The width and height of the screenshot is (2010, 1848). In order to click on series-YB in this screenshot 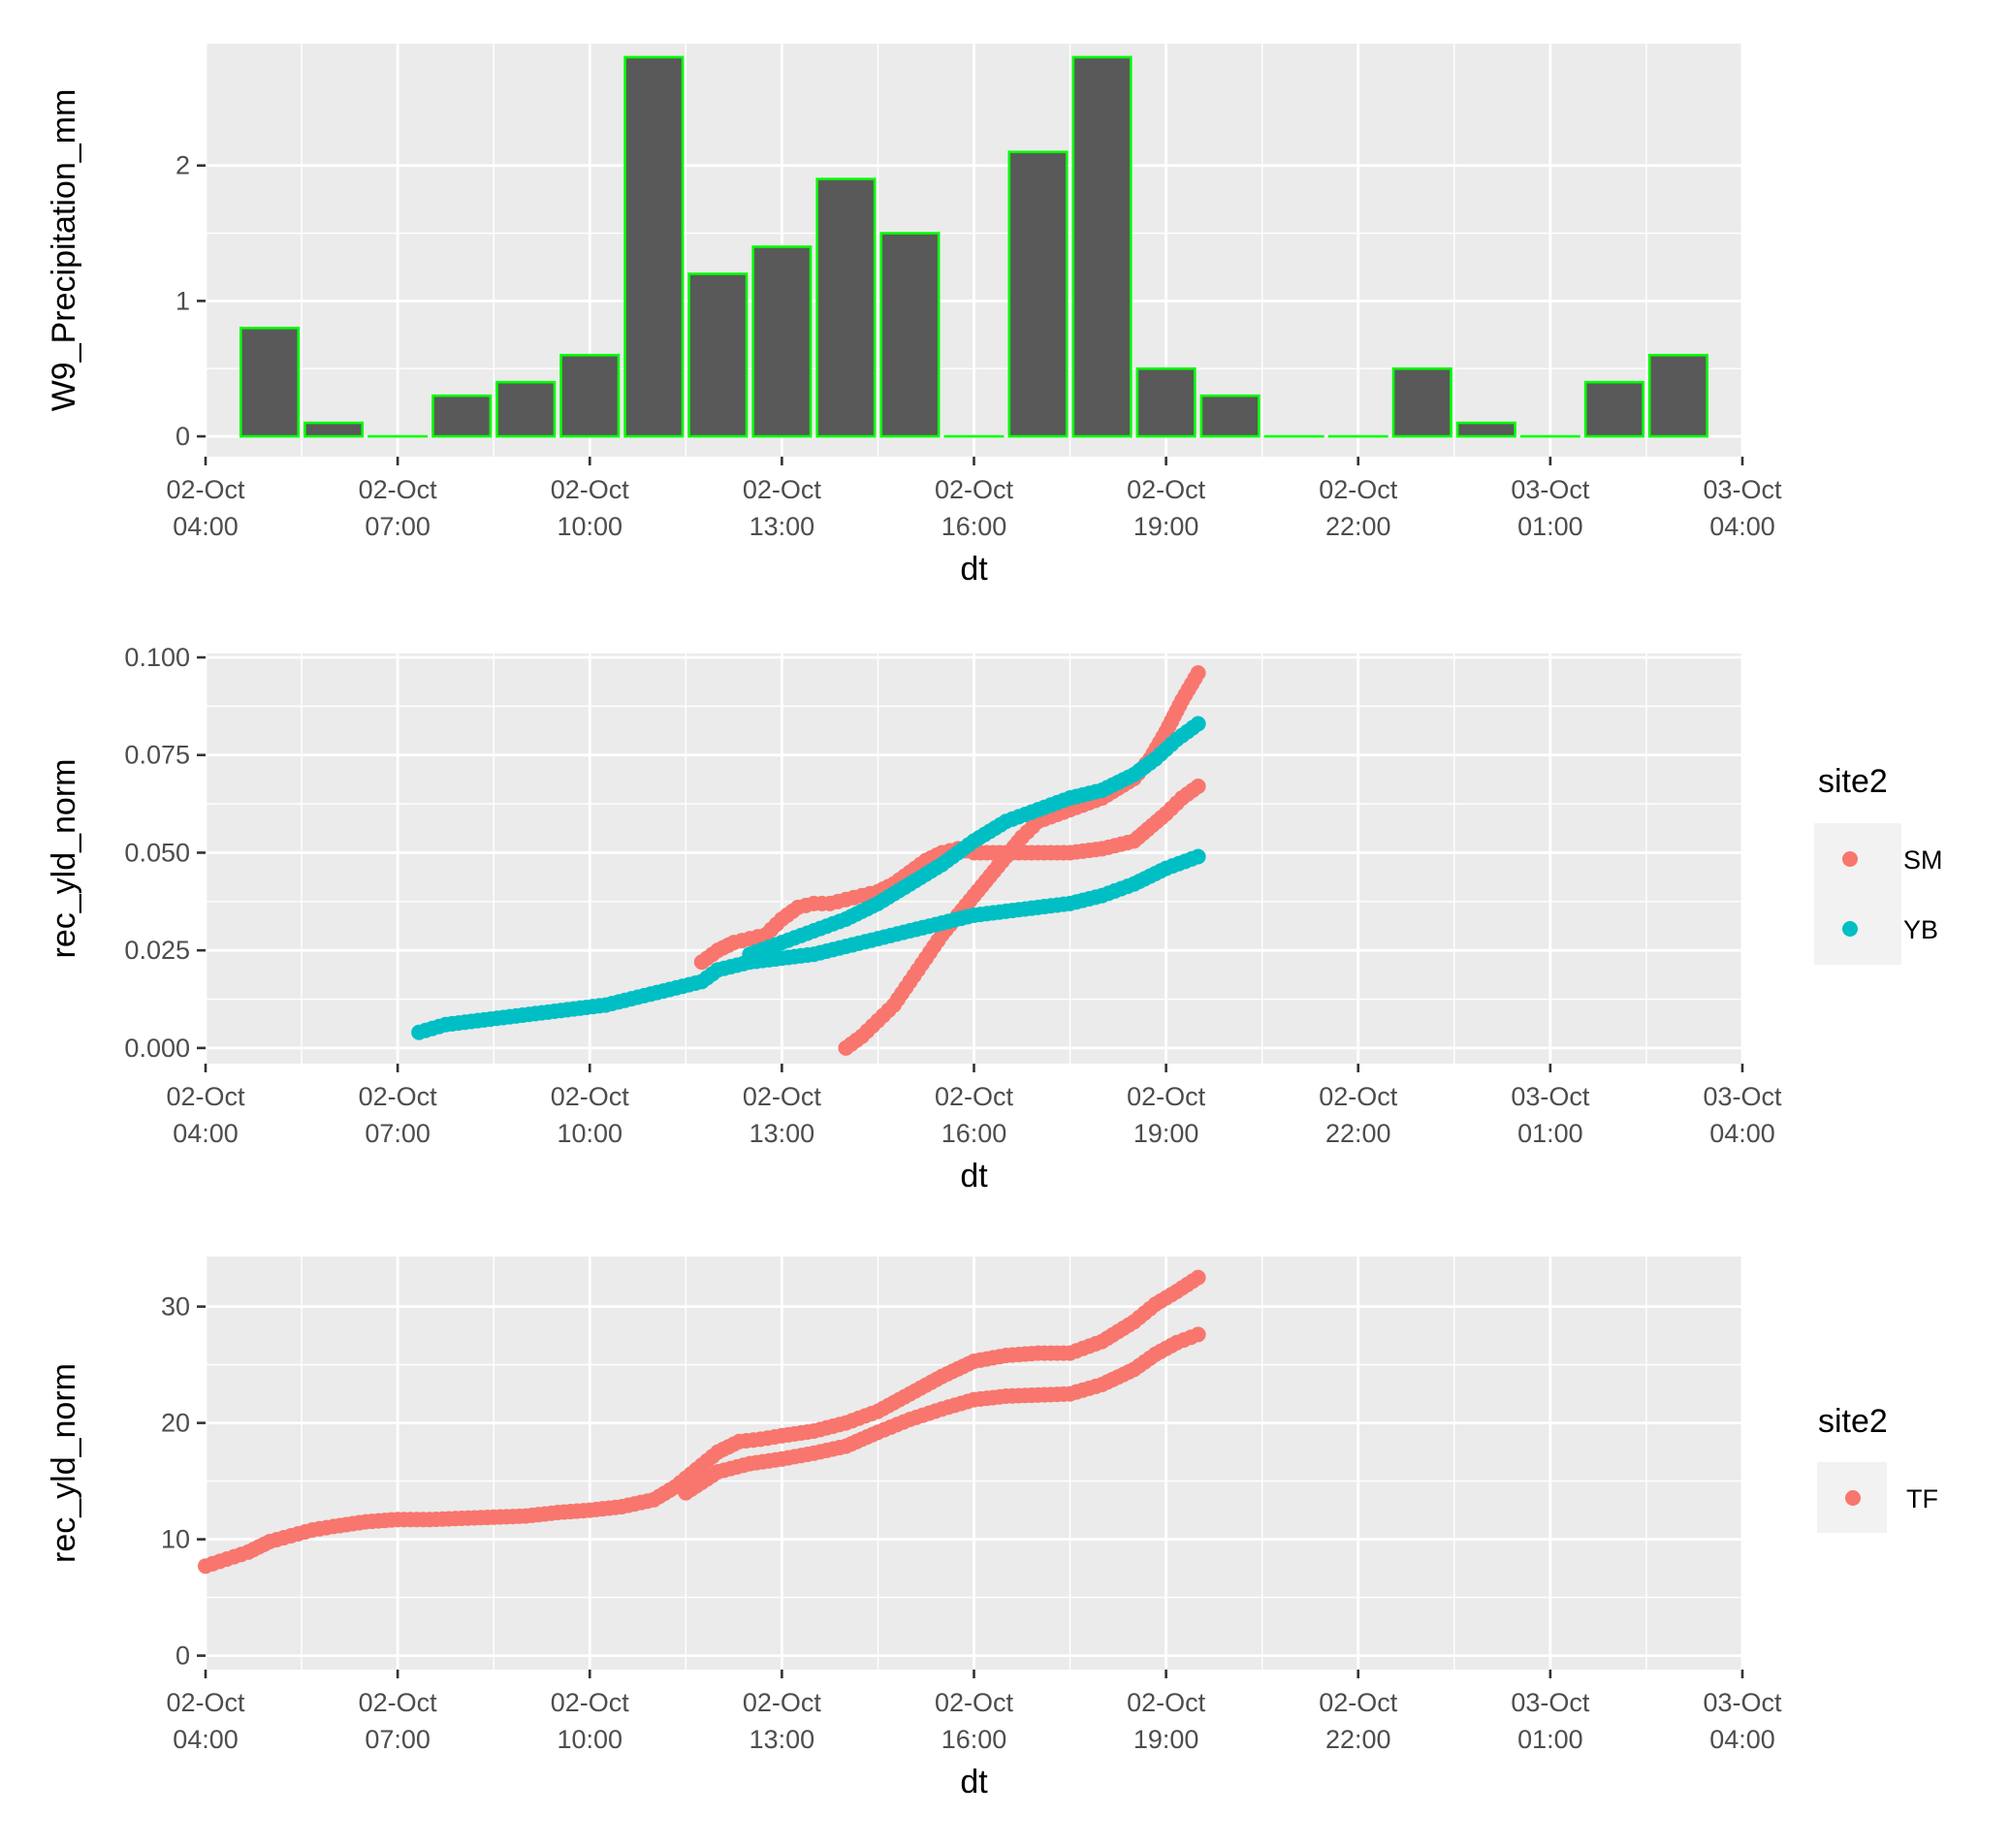, I will do `click(808, 878)`.